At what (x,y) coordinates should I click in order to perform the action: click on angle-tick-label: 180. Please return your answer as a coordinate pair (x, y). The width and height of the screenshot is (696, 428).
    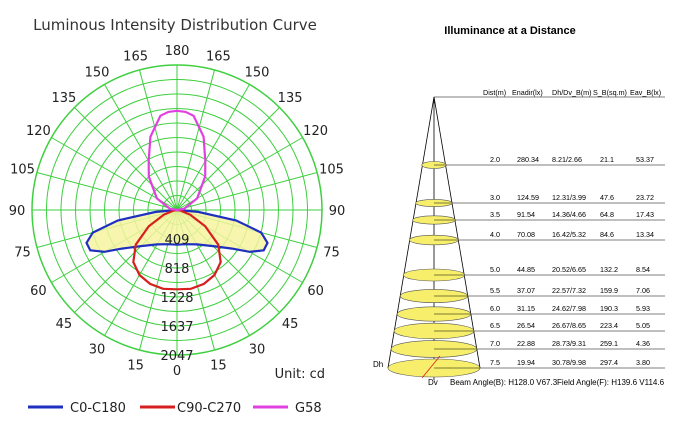
    Looking at the image, I should click on (177, 51).